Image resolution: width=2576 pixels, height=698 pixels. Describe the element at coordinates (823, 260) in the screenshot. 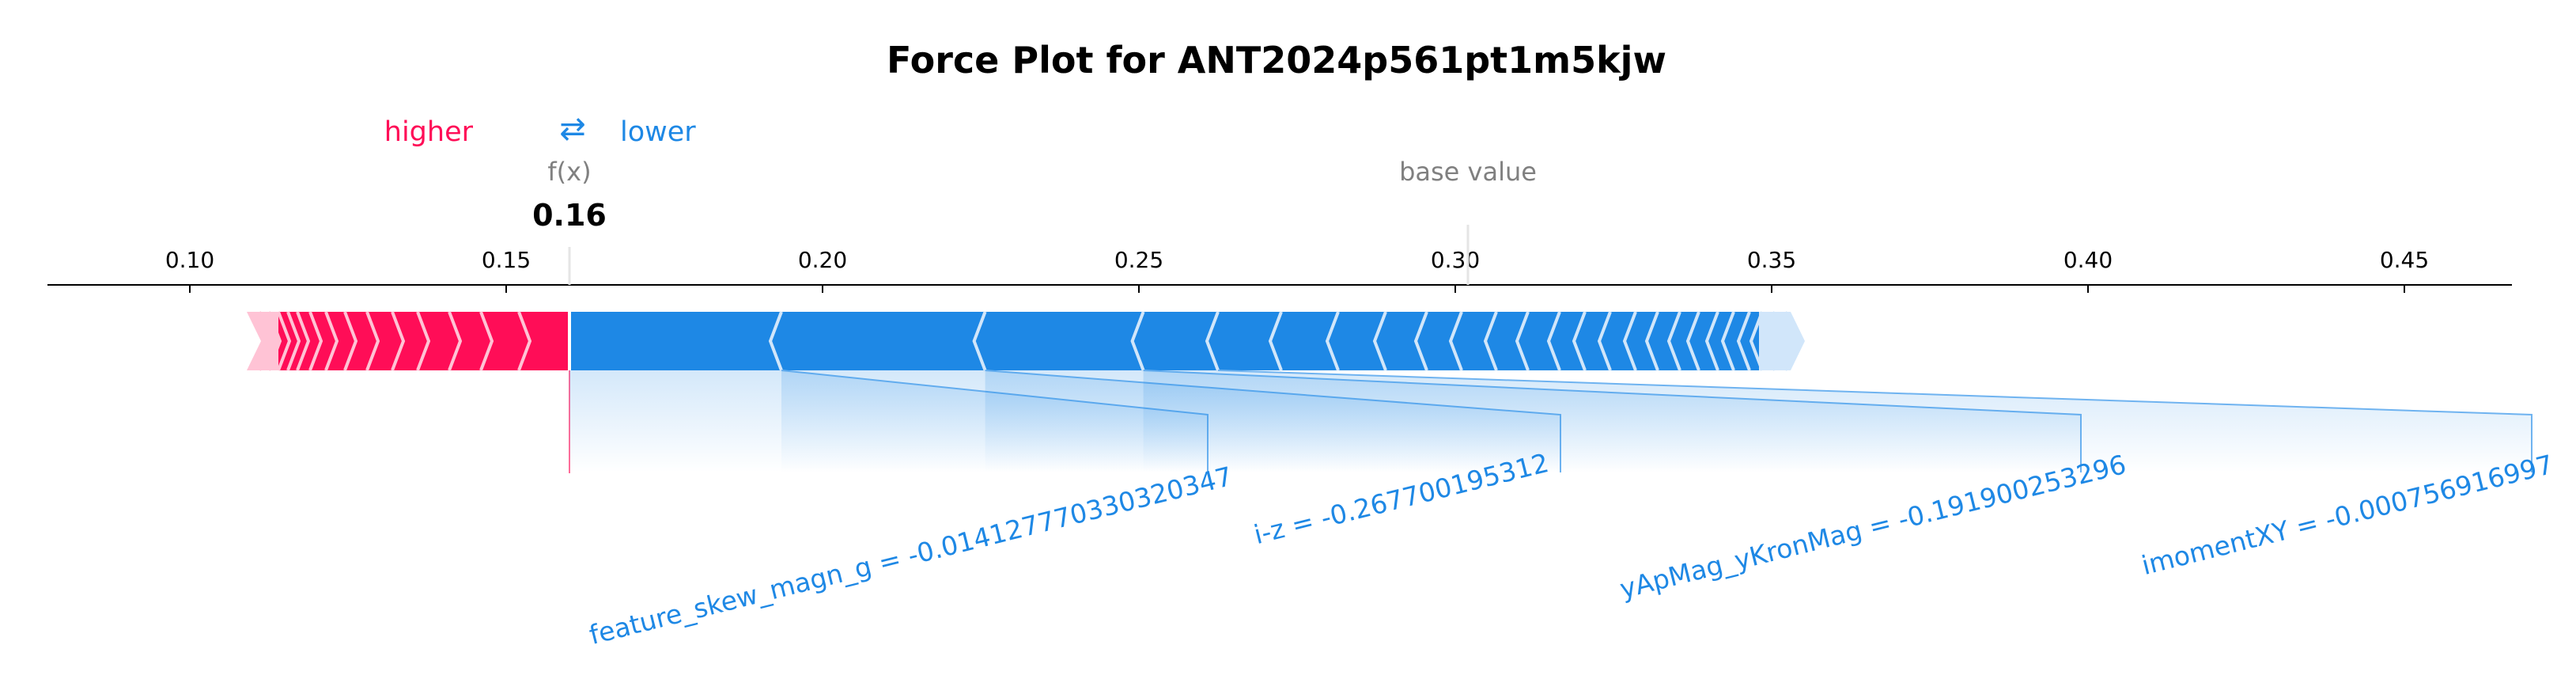

I see `x-tick-label: 0.20` at that location.